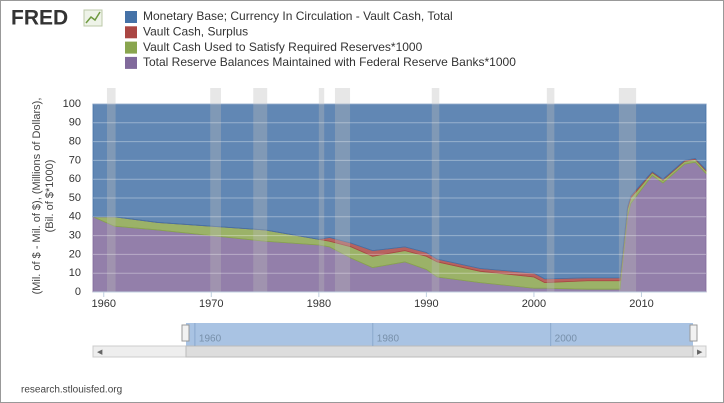 The width and height of the screenshot is (724, 403). I want to click on y-tick-label: 40, so click(75, 217).